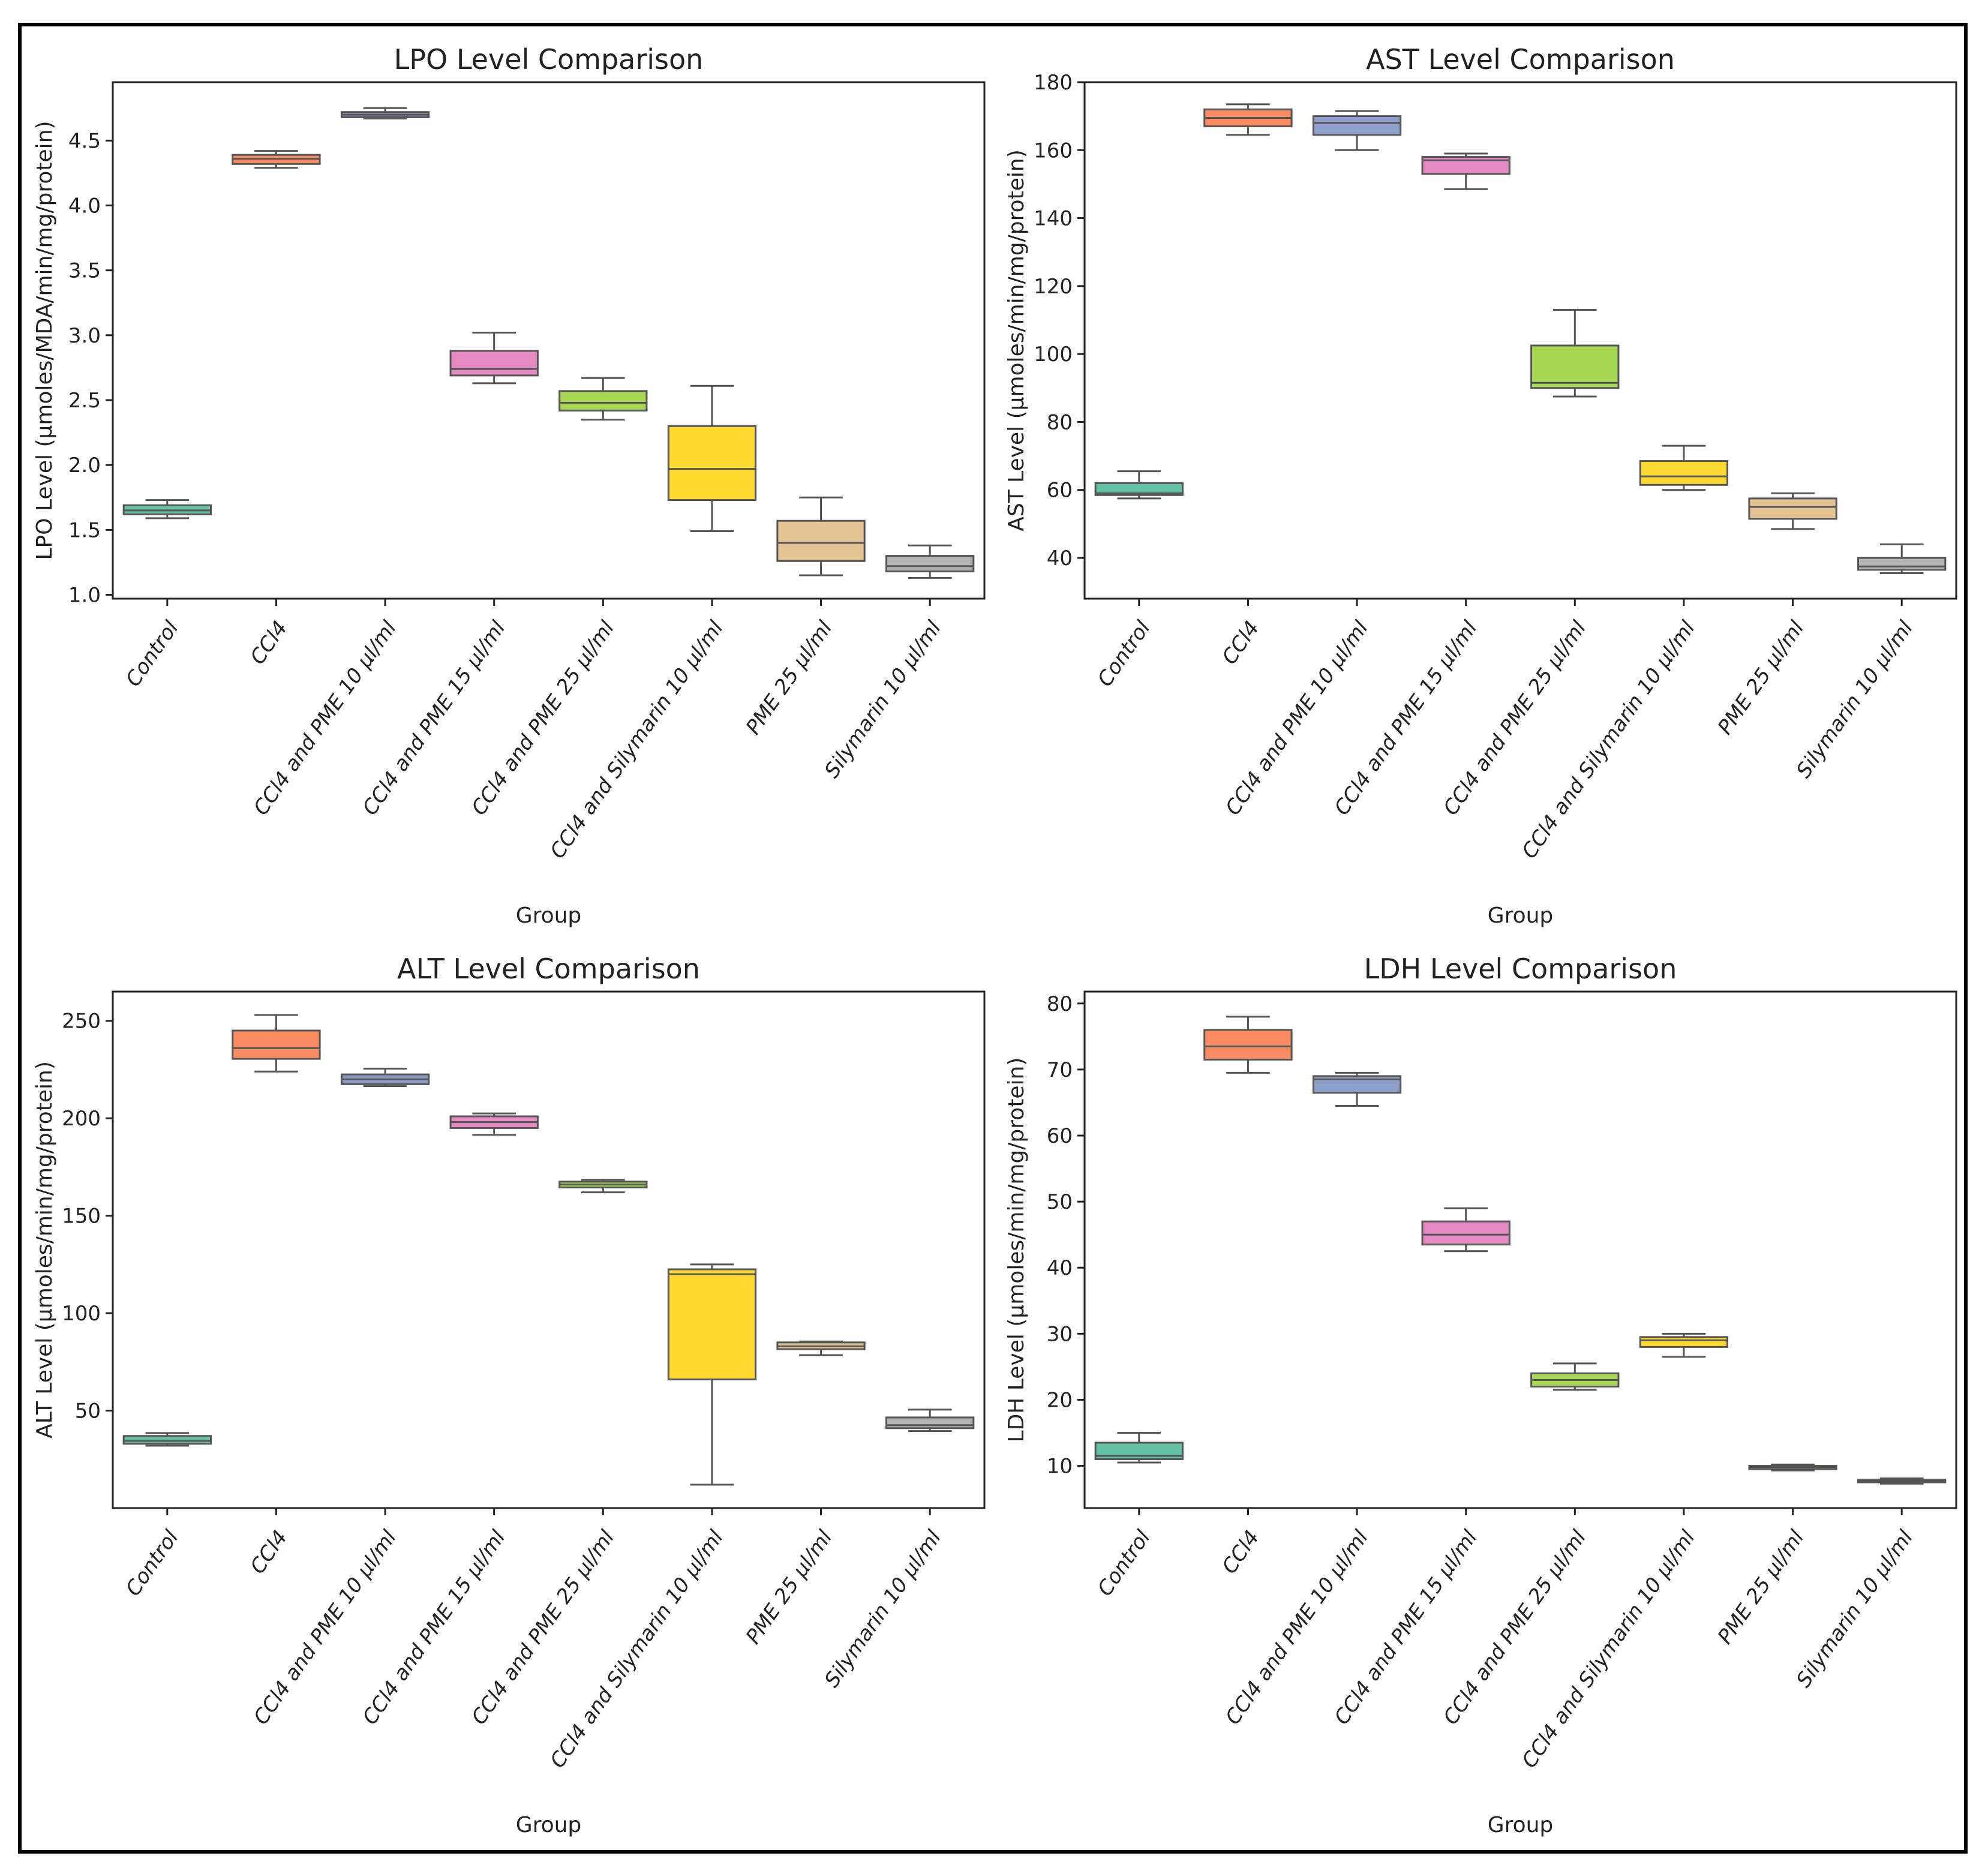 The height and width of the screenshot is (1874, 1988). I want to click on y-tick-label: 10, so click(1060, 1467).